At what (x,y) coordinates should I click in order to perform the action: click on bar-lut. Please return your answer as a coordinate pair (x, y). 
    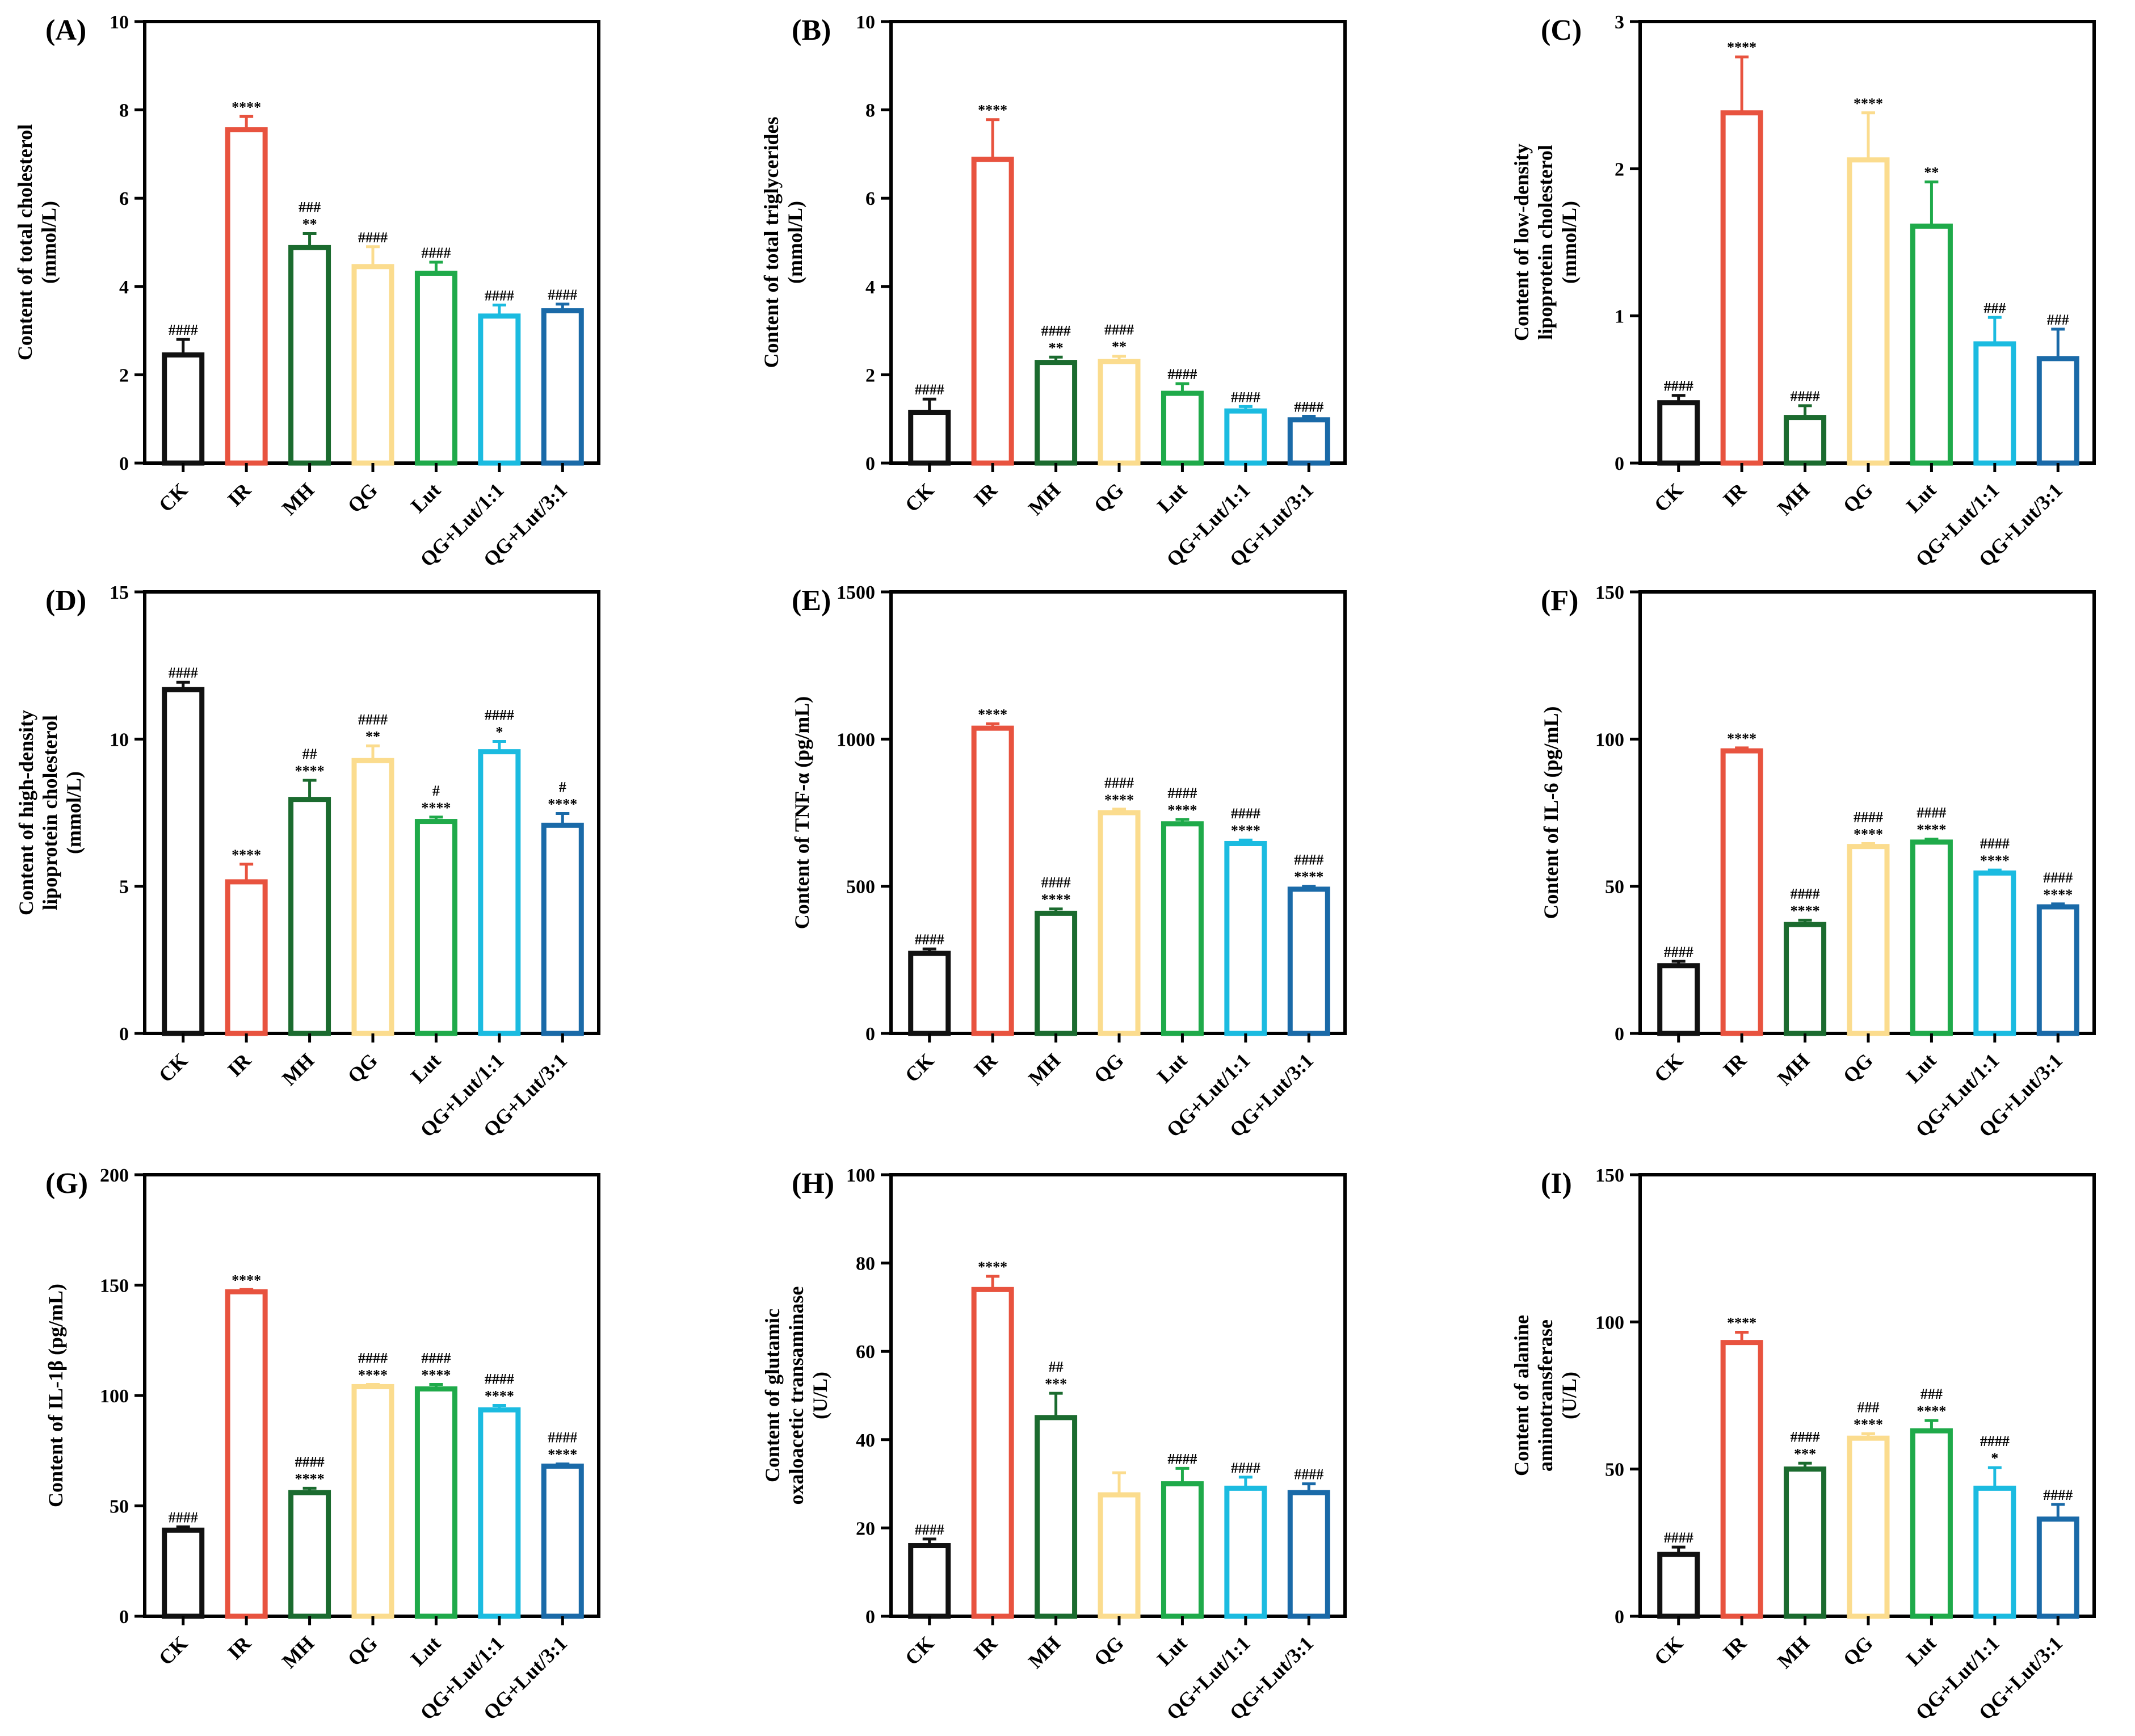
    Looking at the image, I should click on (1182, 928).